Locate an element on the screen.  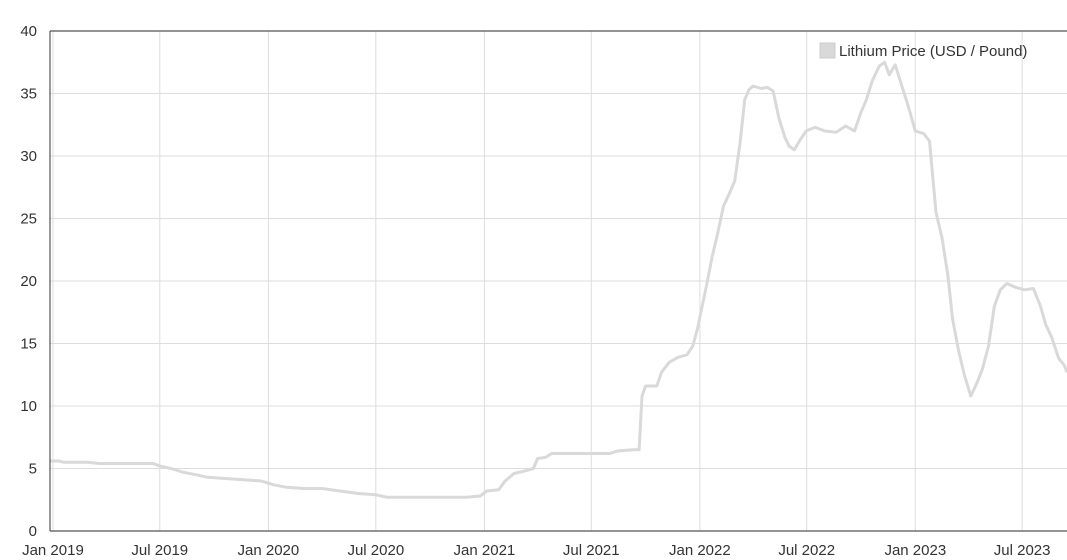
legend-label: Lithium Price (USD / Pound) is located at coordinates (933, 51).